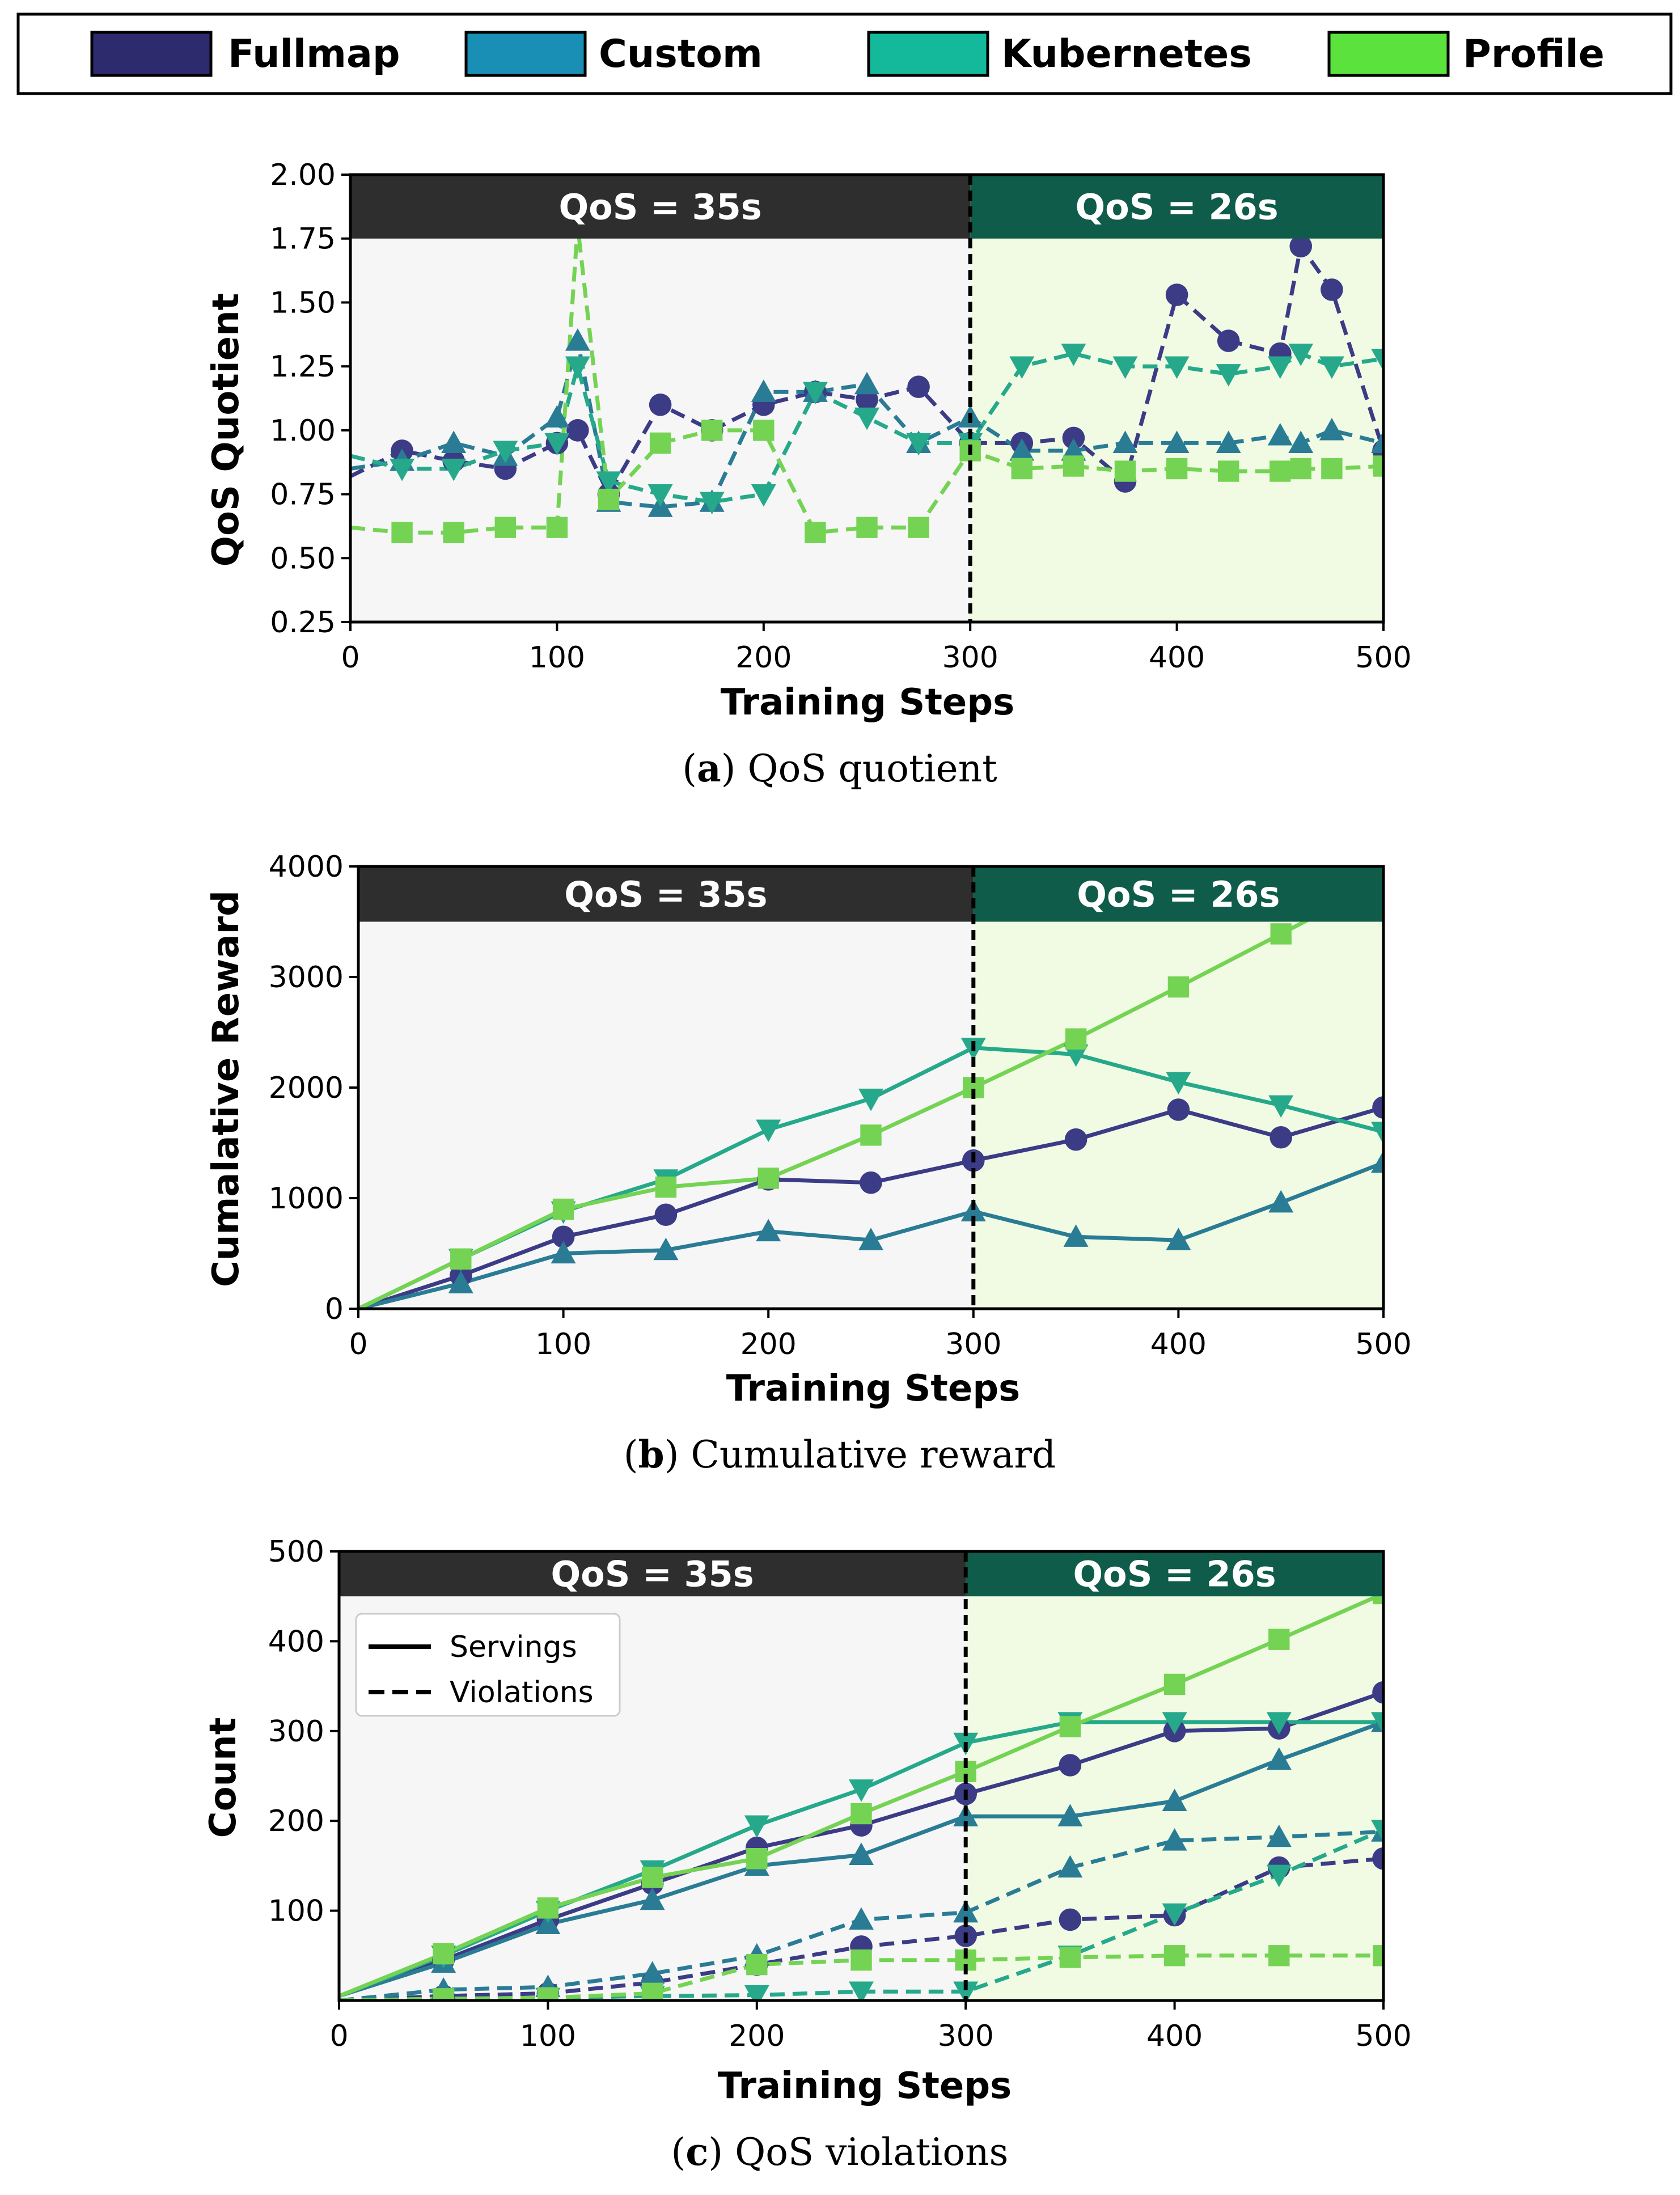  Describe the element at coordinates (865, 2152) in the screenshot. I see `chart-c-caption-text: QoS violations` at that location.